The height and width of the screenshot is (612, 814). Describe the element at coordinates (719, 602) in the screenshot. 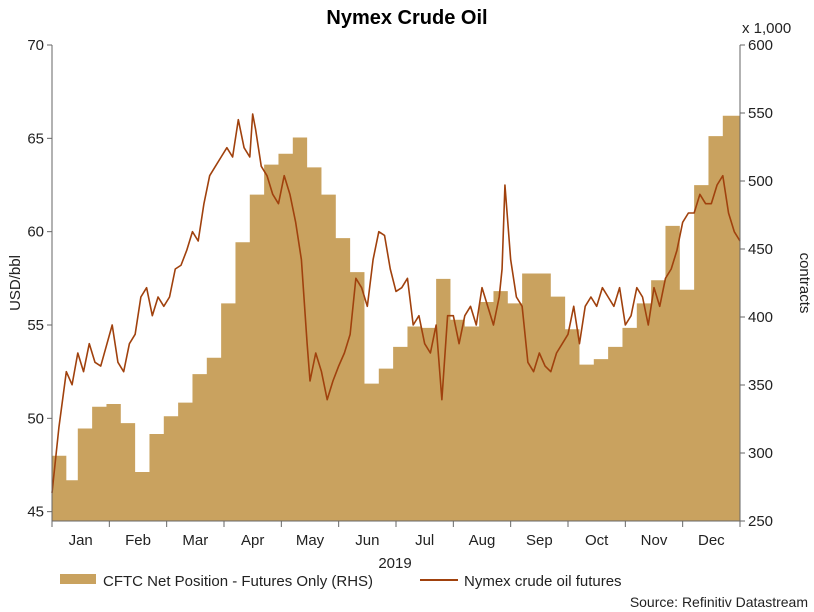

I see `source-note: Source: Refinitiv Datastream` at that location.